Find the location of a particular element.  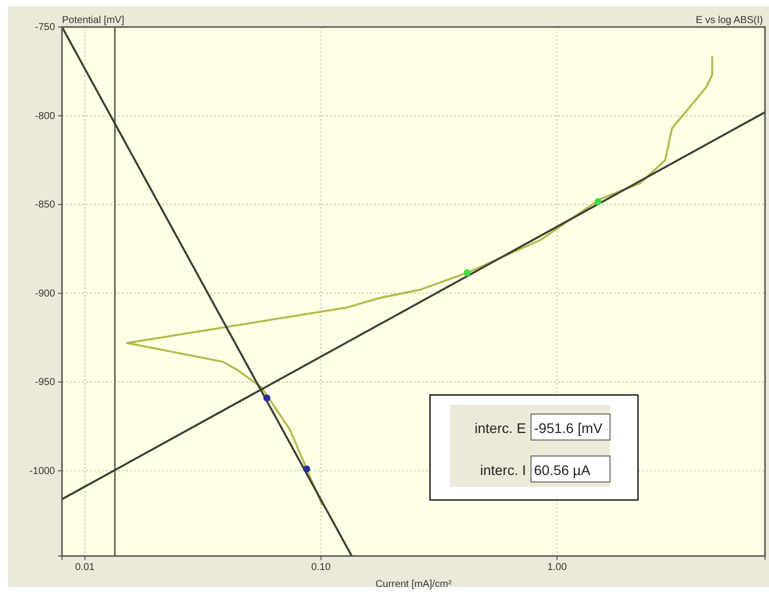

annotation: -951.6 [mV is located at coordinates (569, 428).